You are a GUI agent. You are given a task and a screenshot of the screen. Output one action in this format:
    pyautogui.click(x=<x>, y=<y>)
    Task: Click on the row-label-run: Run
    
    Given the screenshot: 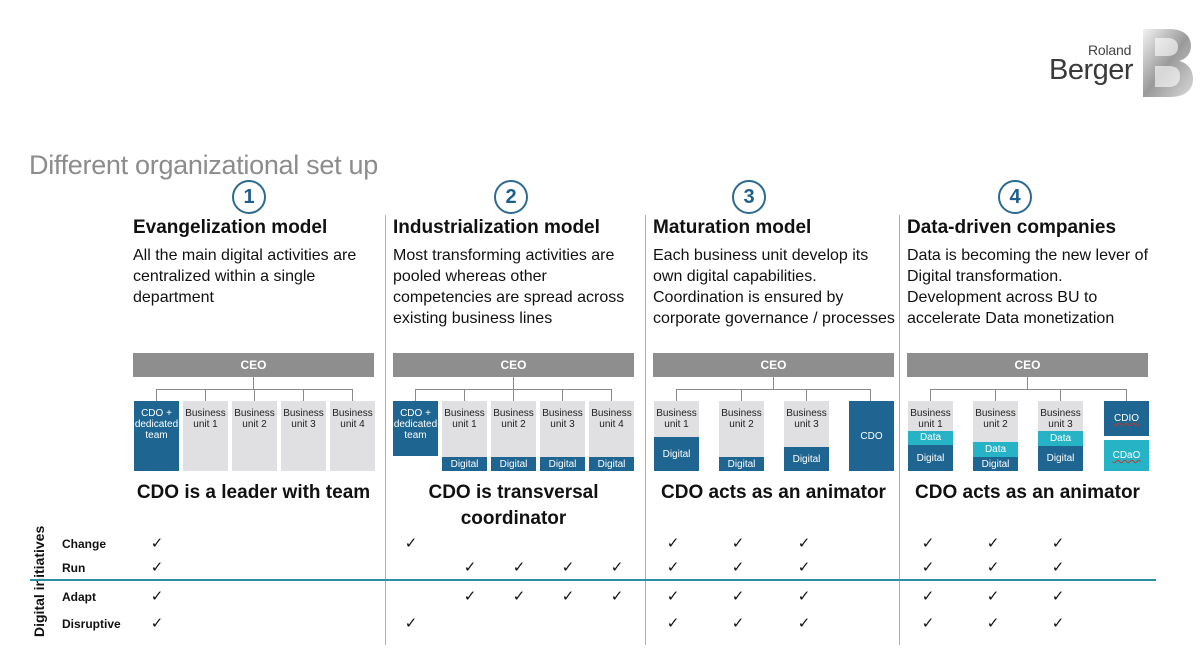 What is the action you would take?
    pyautogui.click(x=74, y=568)
    